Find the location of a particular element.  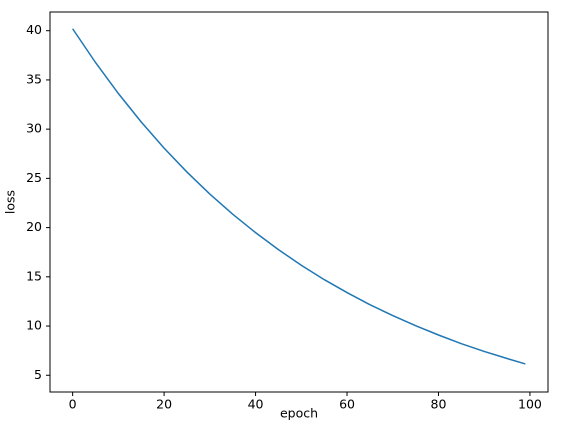

y-tick-label: 40 is located at coordinates (34, 29).